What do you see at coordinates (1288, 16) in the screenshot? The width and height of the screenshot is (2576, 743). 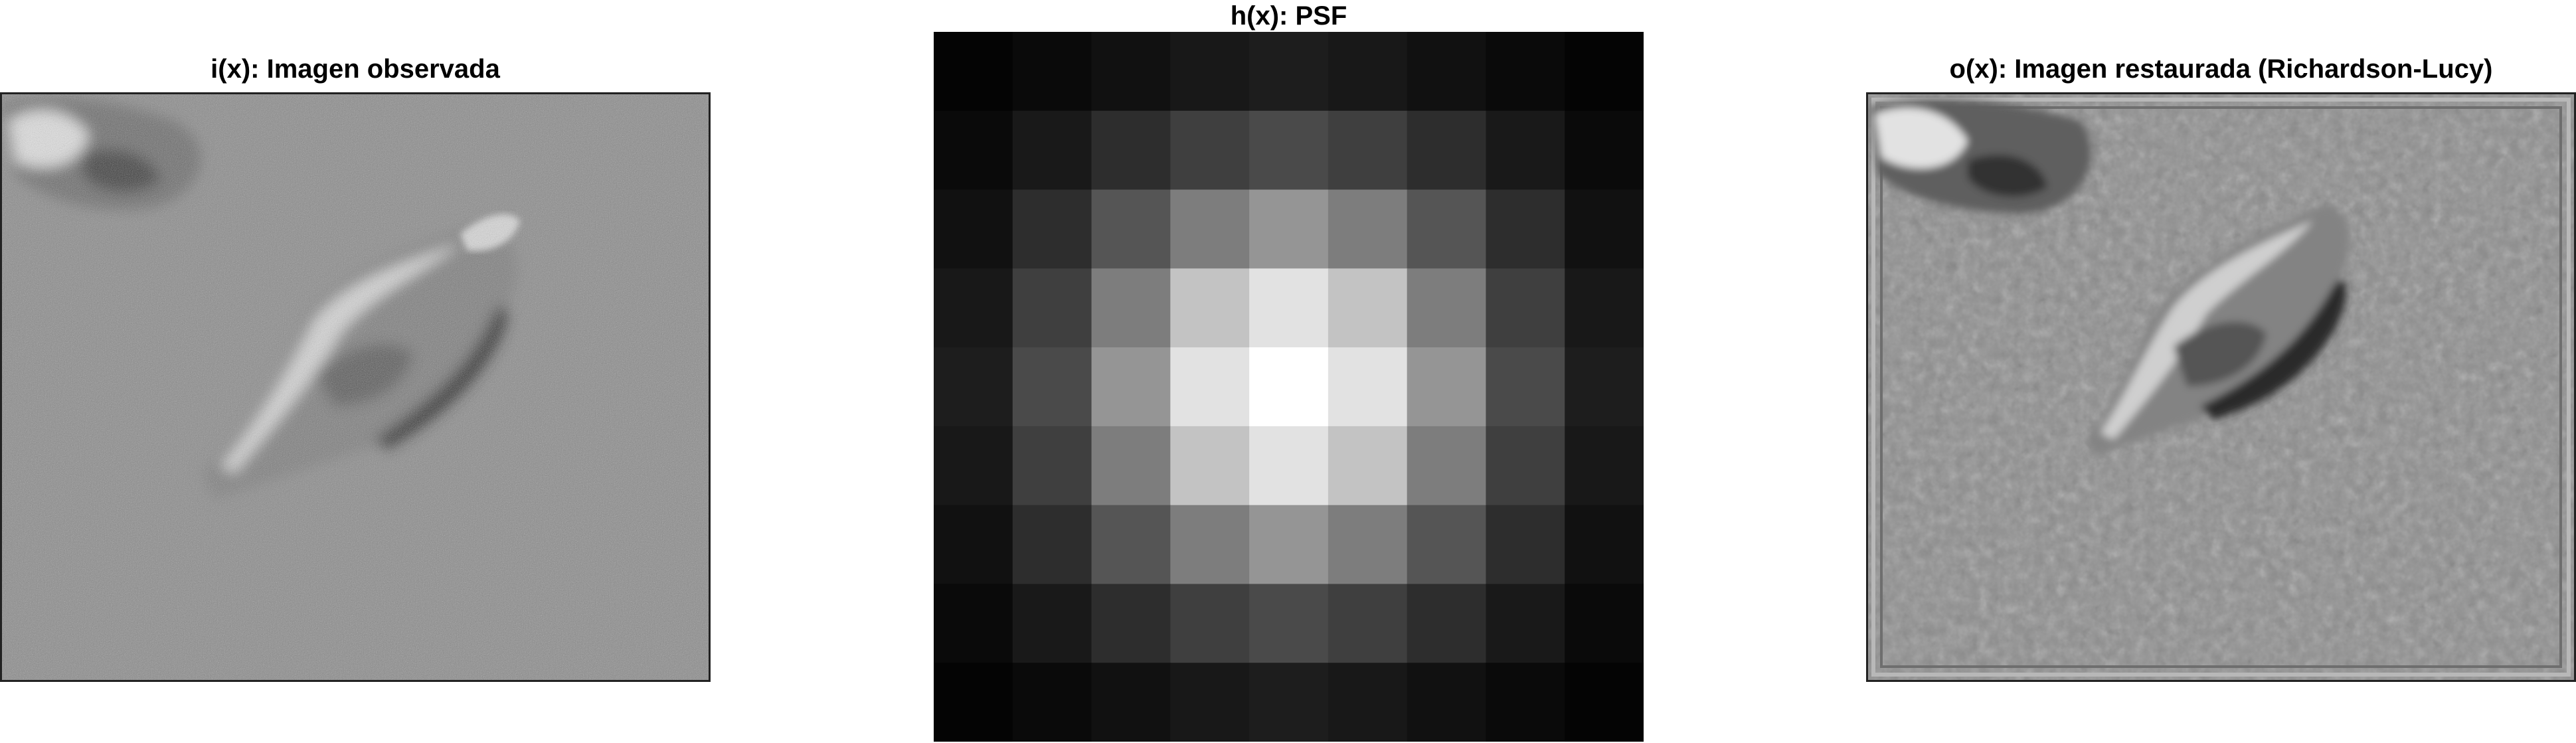 I see `psf-title: h(x): PSF` at bounding box center [1288, 16].